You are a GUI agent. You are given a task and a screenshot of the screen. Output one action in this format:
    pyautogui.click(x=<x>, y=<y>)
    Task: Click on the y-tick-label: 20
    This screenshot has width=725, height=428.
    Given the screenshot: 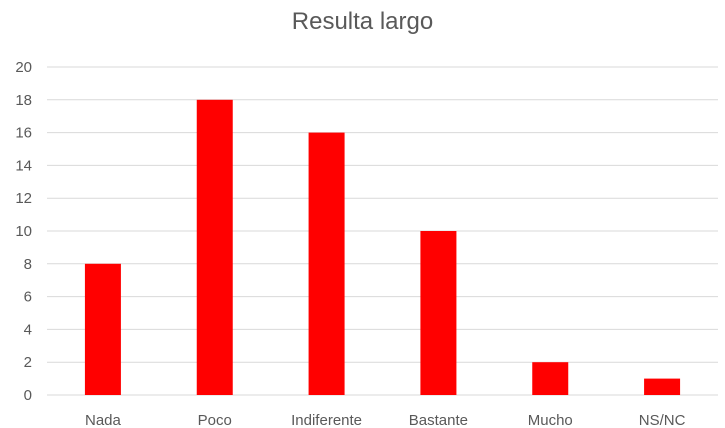 What is the action you would take?
    pyautogui.click(x=23, y=67)
    